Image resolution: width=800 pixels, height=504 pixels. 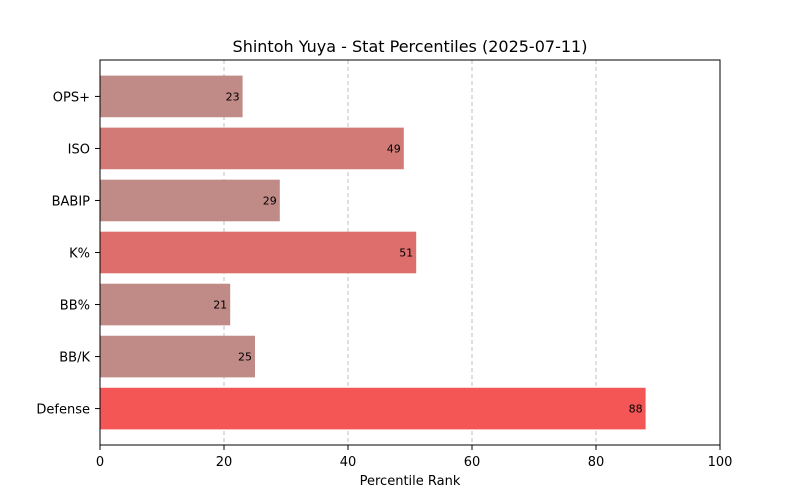 What do you see at coordinates (410, 481) in the screenshot?
I see `x-axis-label: Percentile Rank` at bounding box center [410, 481].